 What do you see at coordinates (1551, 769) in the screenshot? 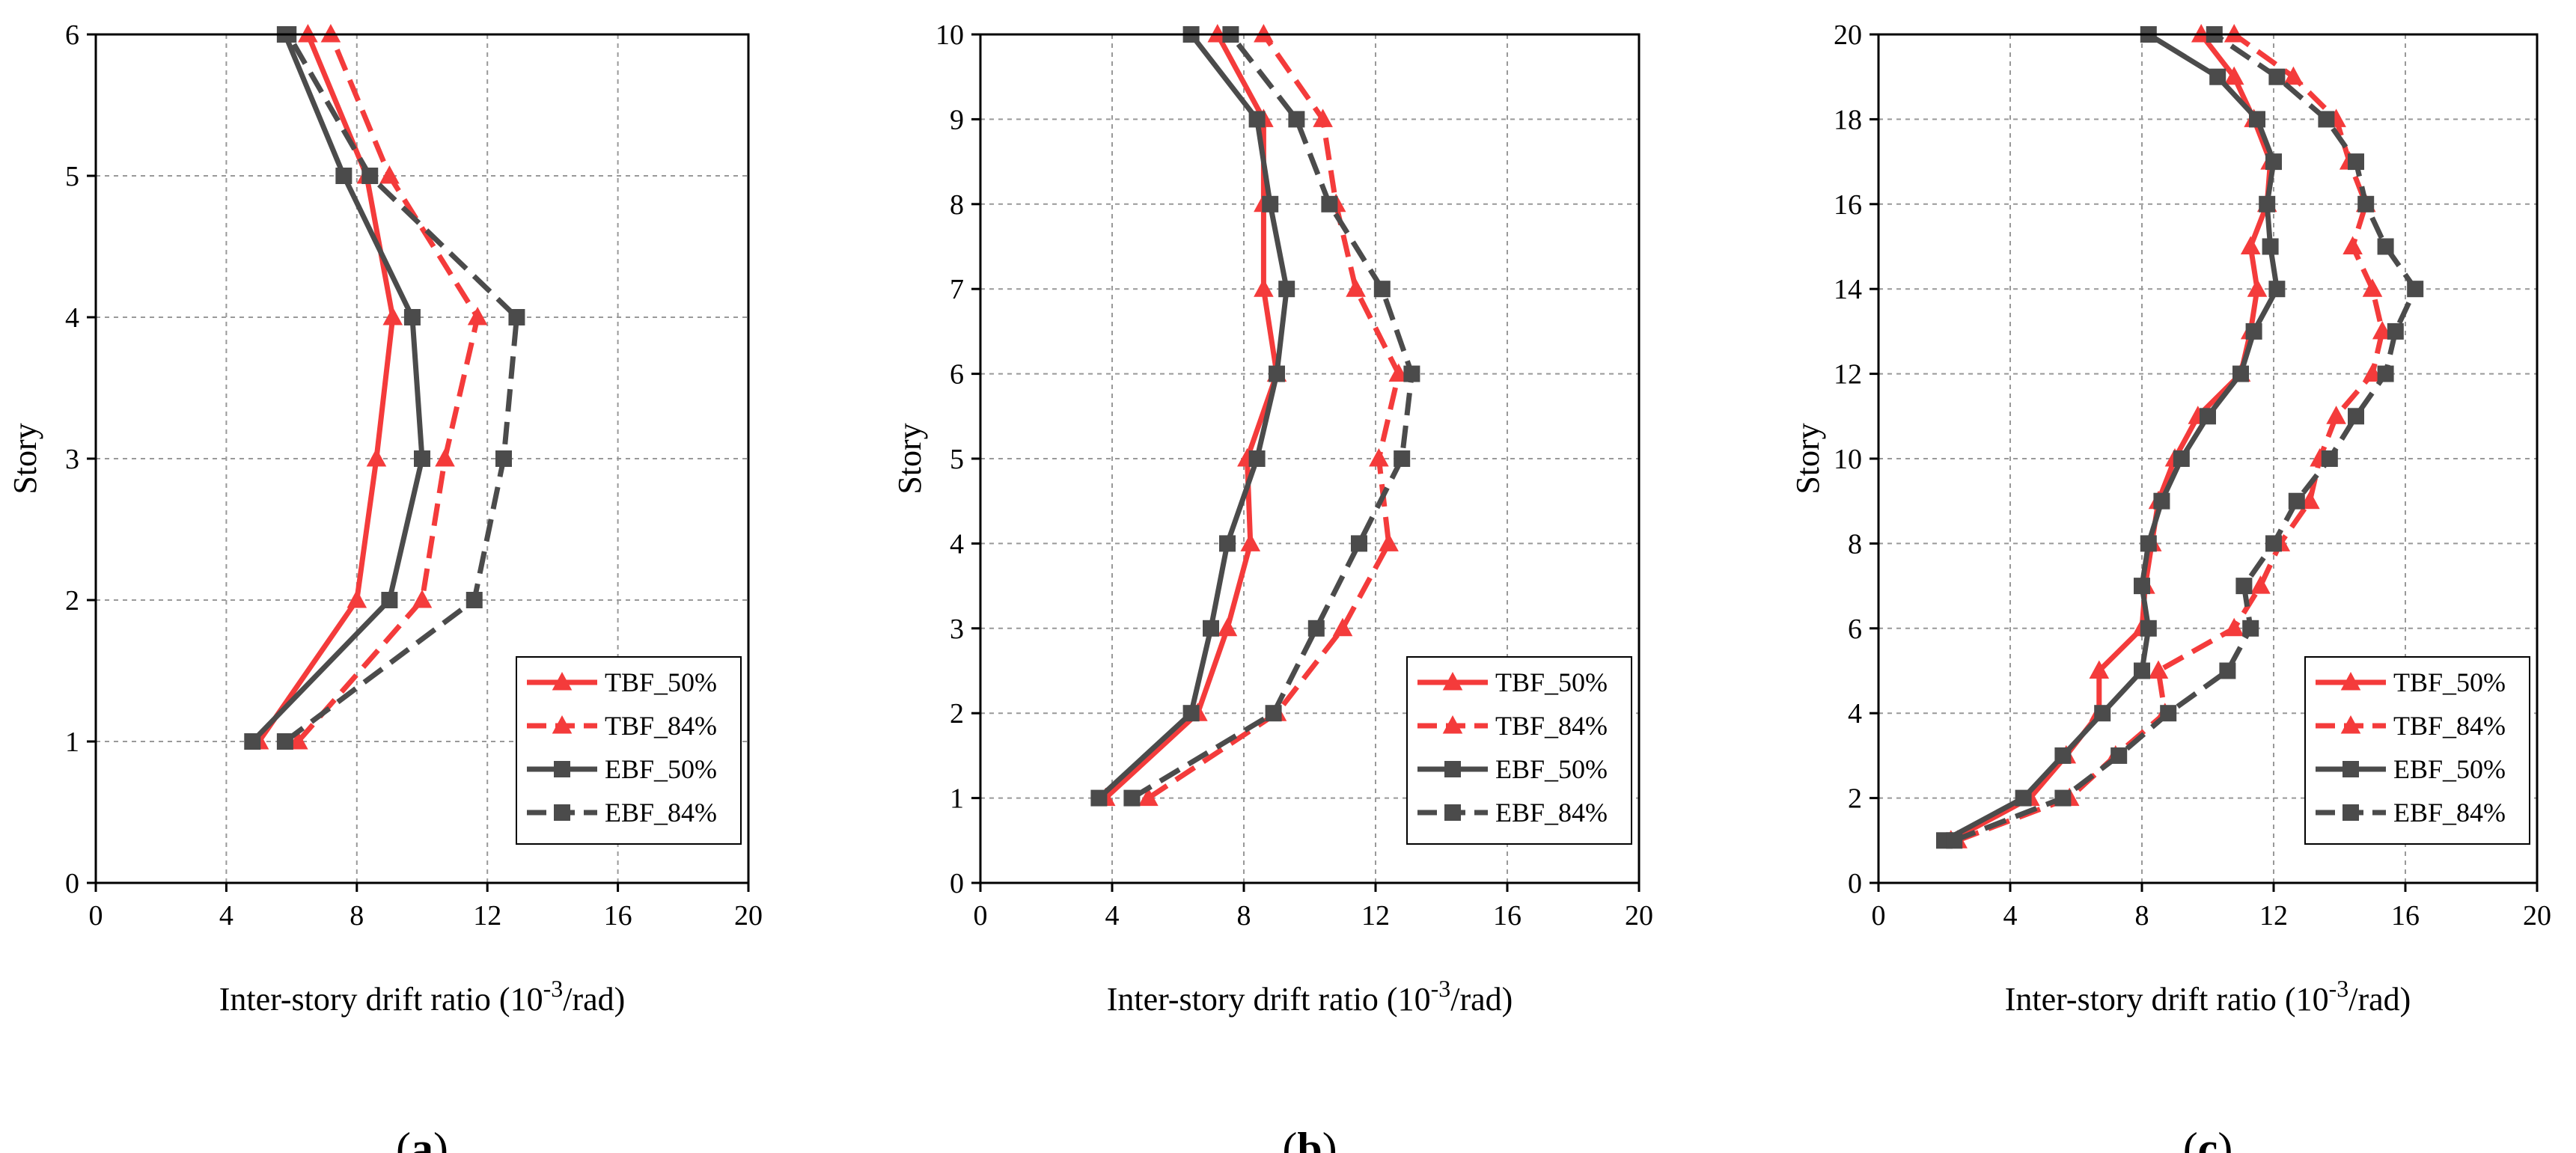
I see `legend-label: EBF_50%` at bounding box center [1551, 769].